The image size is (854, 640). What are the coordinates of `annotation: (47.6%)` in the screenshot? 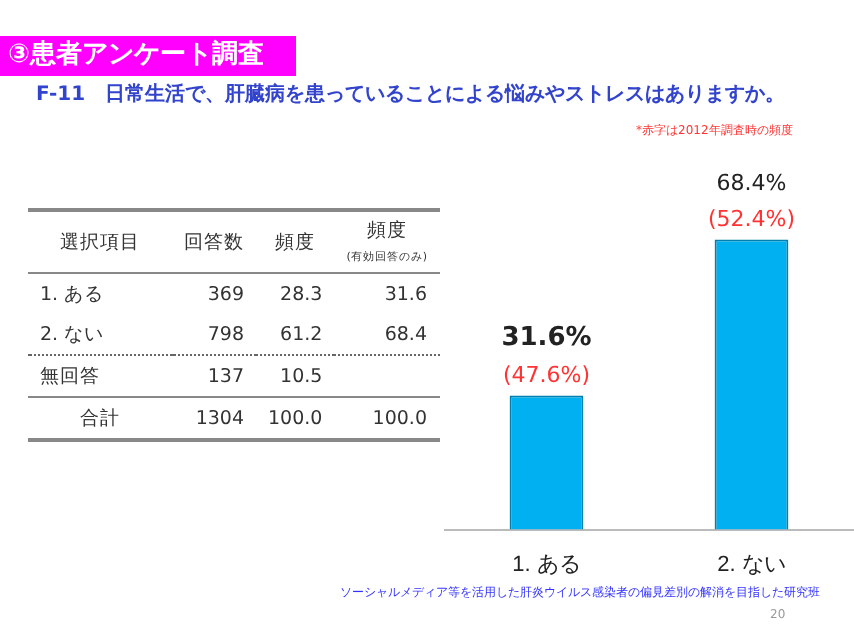 It's located at (546, 375).